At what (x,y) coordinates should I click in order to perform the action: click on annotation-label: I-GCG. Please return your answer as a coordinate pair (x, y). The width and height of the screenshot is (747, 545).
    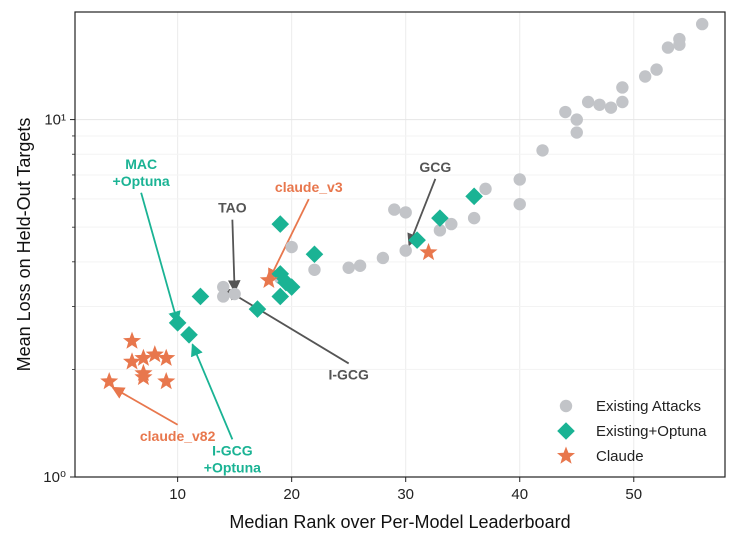
    Looking at the image, I should click on (348, 374).